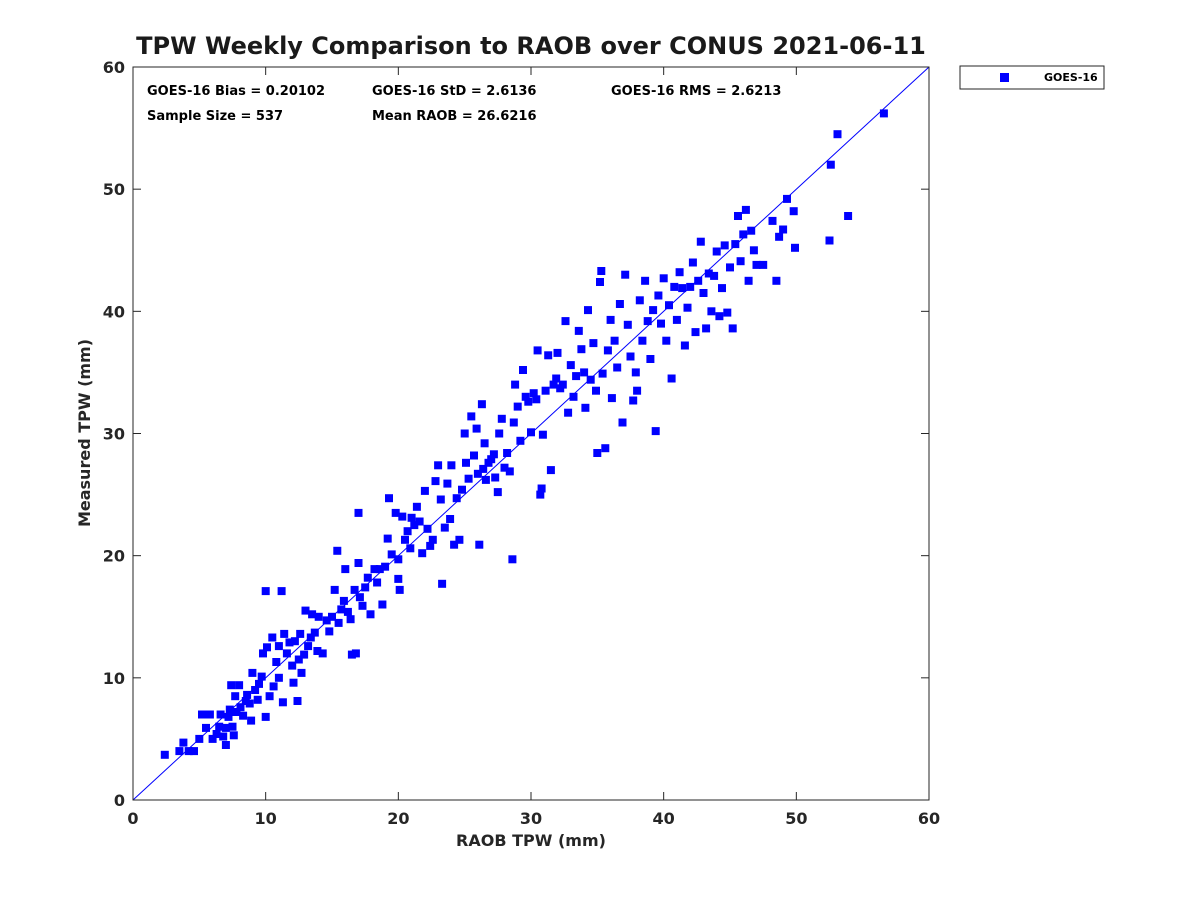 The image size is (1200, 900). What do you see at coordinates (1071, 77) in the screenshot?
I see `legend-label: GOES-16` at bounding box center [1071, 77].